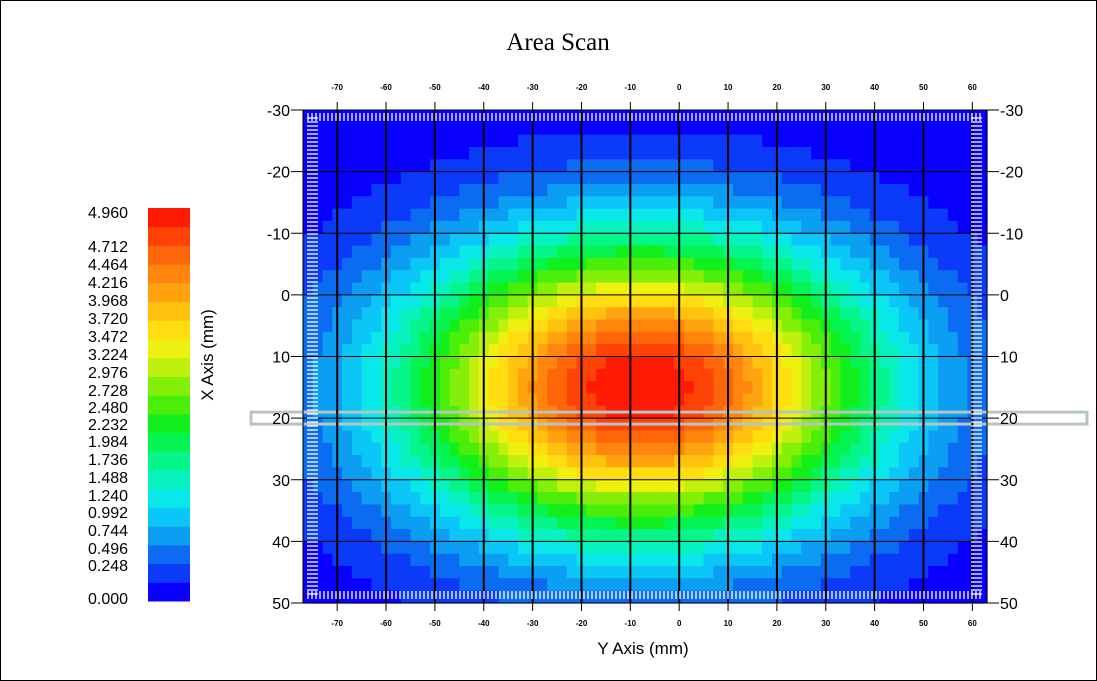 The height and width of the screenshot is (681, 1097). Describe the element at coordinates (669, 418) in the screenshot. I see `selected-row-highlight` at that location.